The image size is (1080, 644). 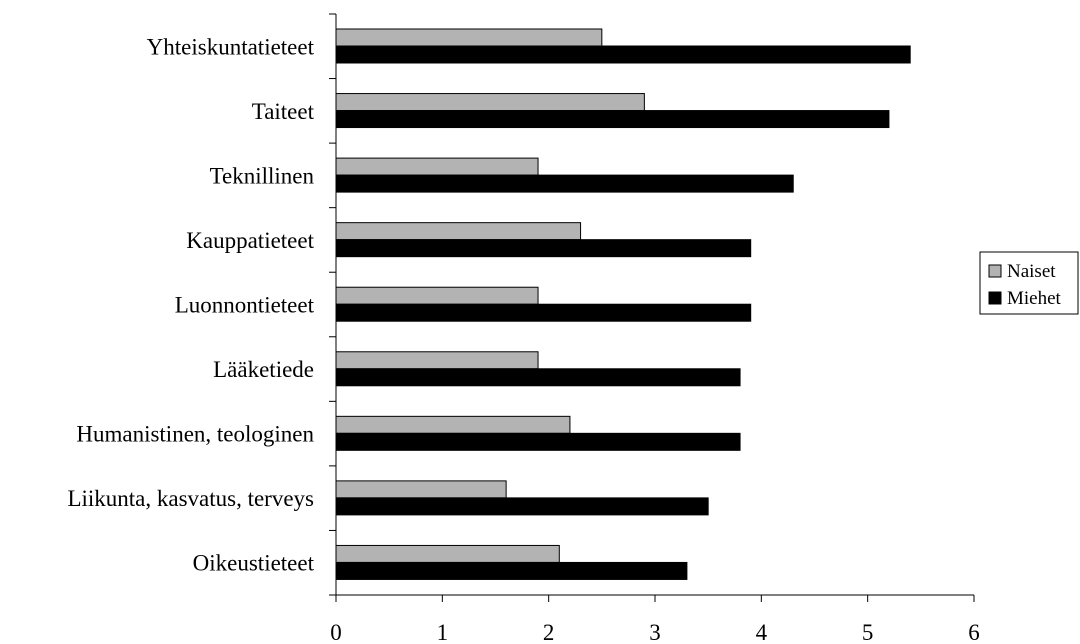 I want to click on legend: Naiset Miehet, so click(x=1029, y=283).